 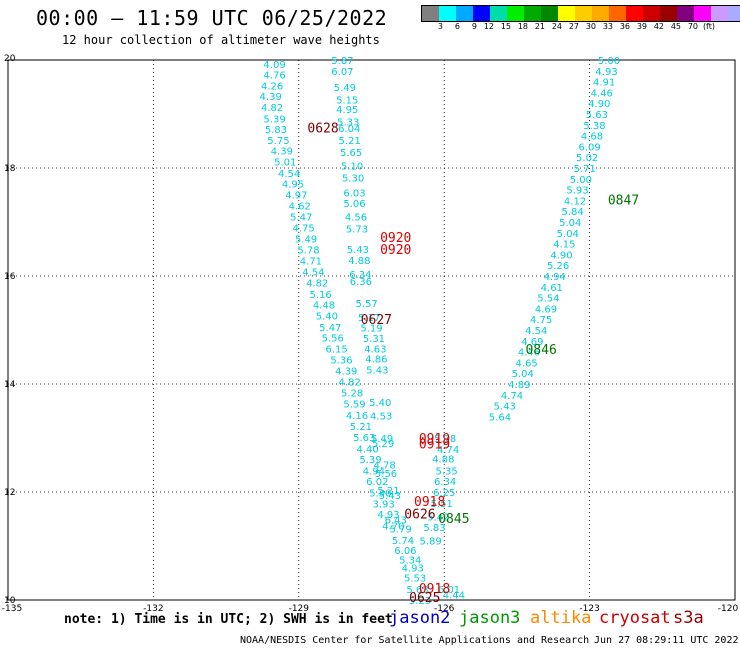 What do you see at coordinates (336, 349) in the screenshot?
I see `wave-height-label: 6.15` at bounding box center [336, 349].